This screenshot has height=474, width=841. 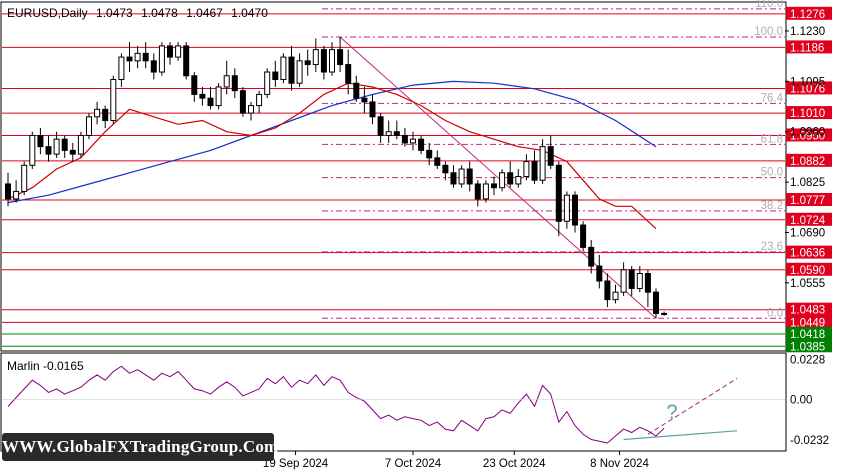 What do you see at coordinates (204, 13) in the screenshot?
I see `low-value: 1.0467` at bounding box center [204, 13].